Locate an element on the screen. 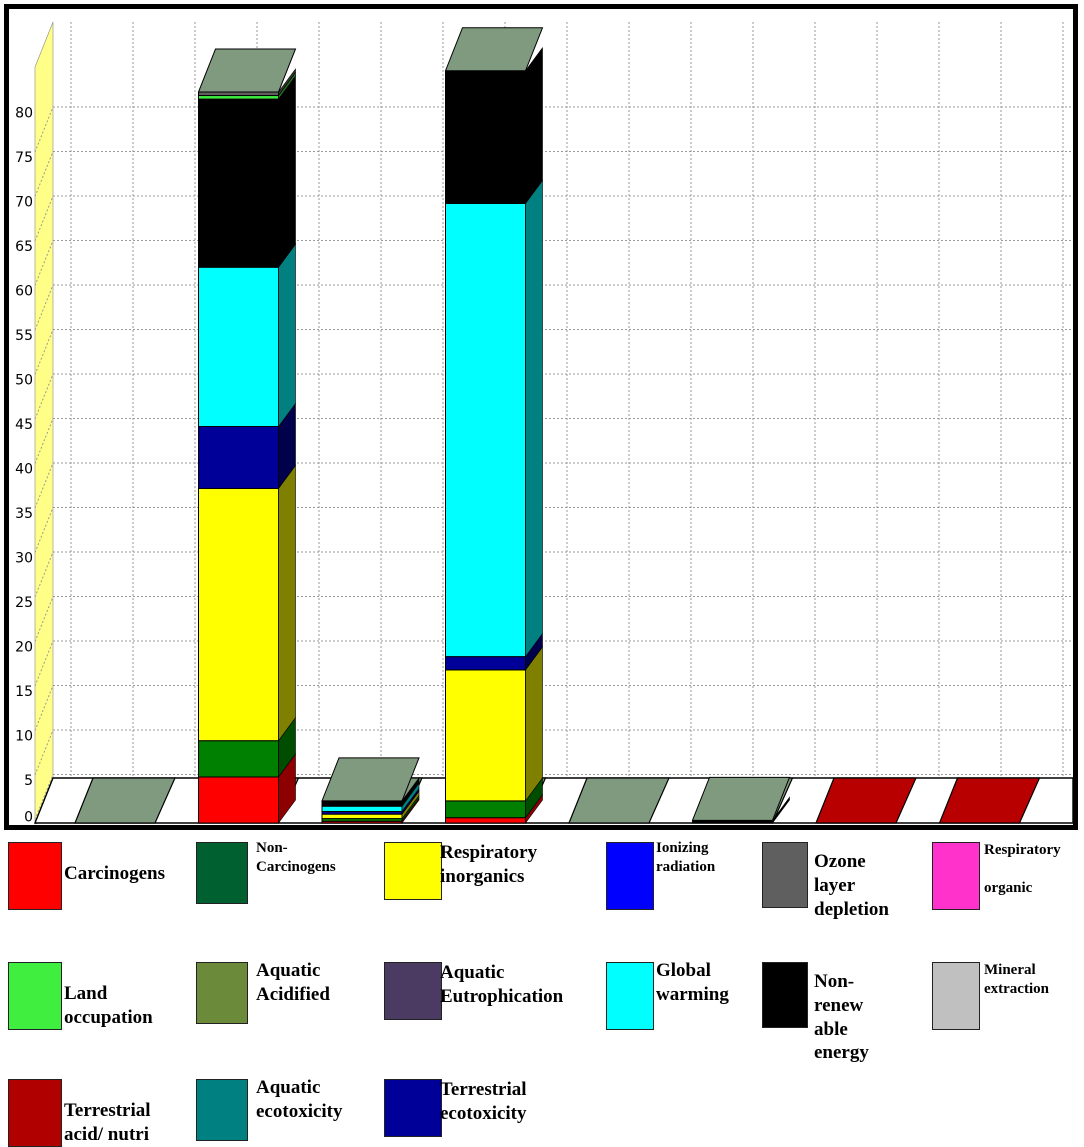 The width and height of the screenshot is (1084, 1147). y-tick-label: 55 is located at coordinates (24, 336).